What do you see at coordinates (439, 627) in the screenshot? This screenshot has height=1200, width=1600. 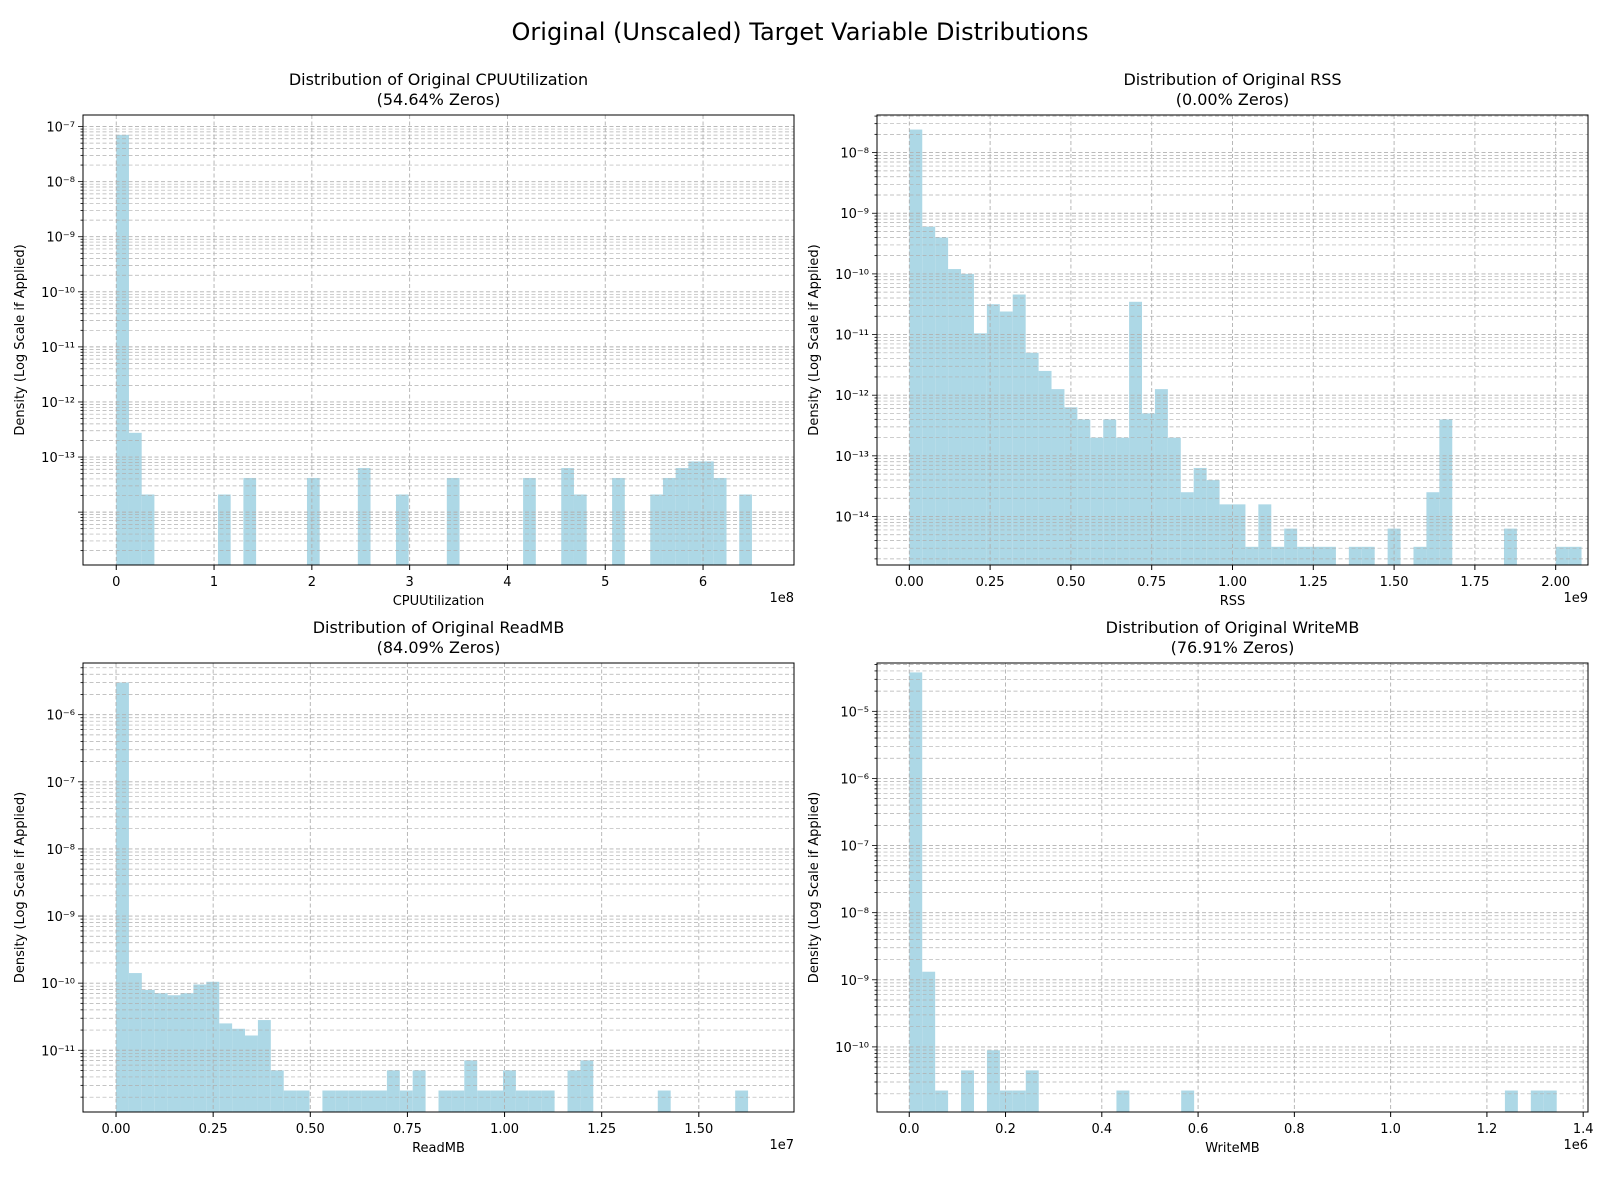 I see `subplot-title: Distribution of Original ReadMB` at bounding box center [439, 627].